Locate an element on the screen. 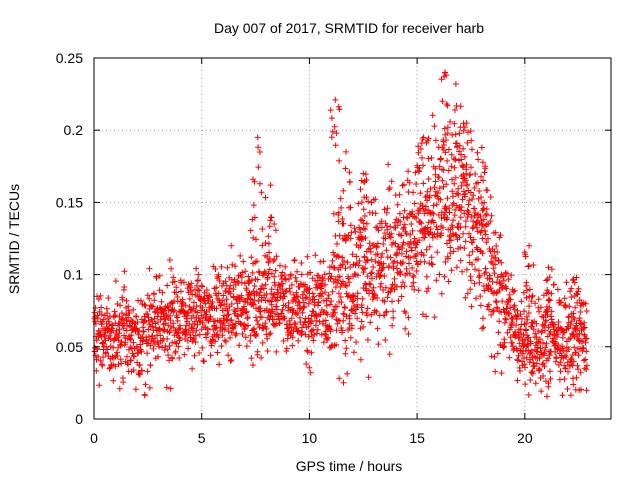 Image resolution: width=640 pixels, height=480 pixels. y-axis-label: SRMTID / TECUs is located at coordinates (14, 239).